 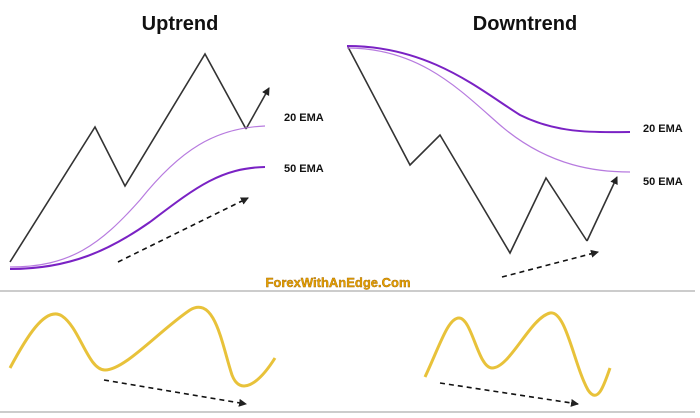 What do you see at coordinates (304, 118) in the screenshot?
I see `uptrend-ema-20-label: 20 EMA` at bounding box center [304, 118].